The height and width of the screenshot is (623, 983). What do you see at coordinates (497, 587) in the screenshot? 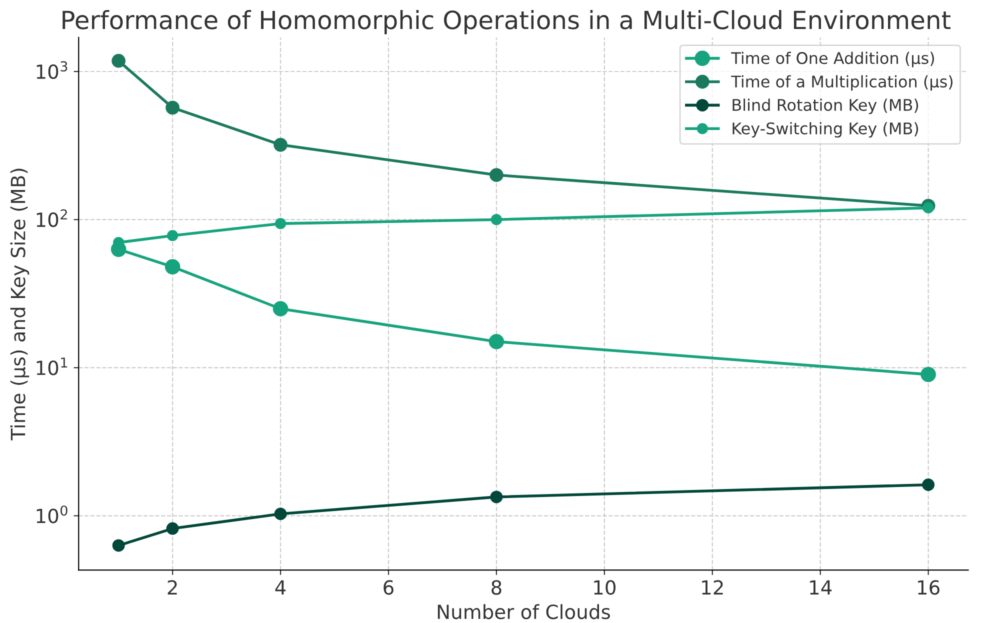
I see `x-tick-label: 8` at bounding box center [497, 587].